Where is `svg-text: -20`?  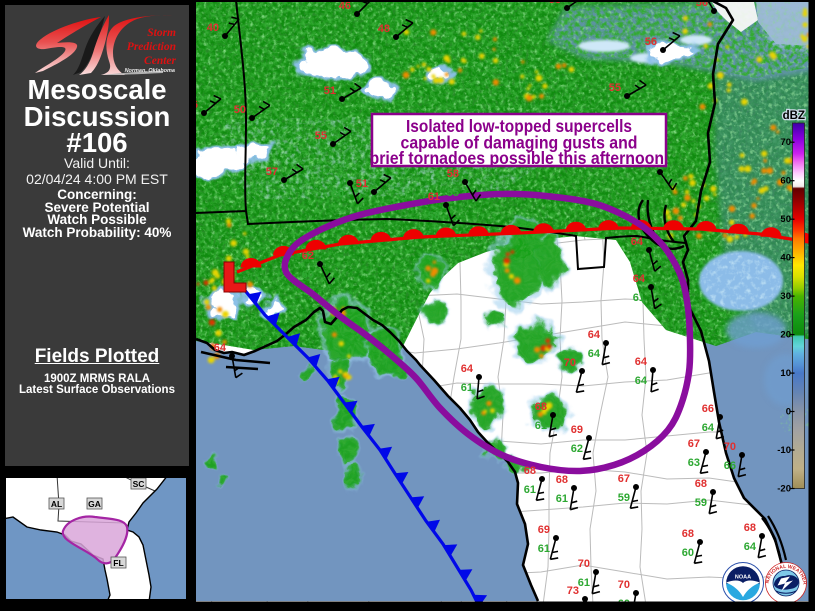
svg-text: -20 is located at coordinates (784, 489).